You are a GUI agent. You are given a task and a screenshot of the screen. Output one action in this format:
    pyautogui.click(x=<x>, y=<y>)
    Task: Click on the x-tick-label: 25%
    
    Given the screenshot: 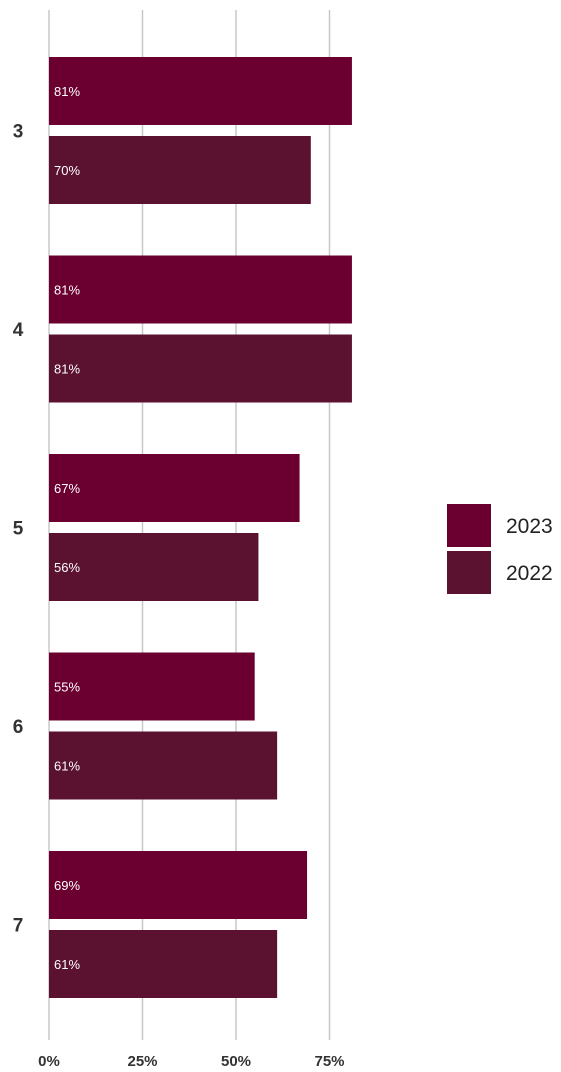 What is the action you would take?
    pyautogui.click(x=142, y=1061)
    